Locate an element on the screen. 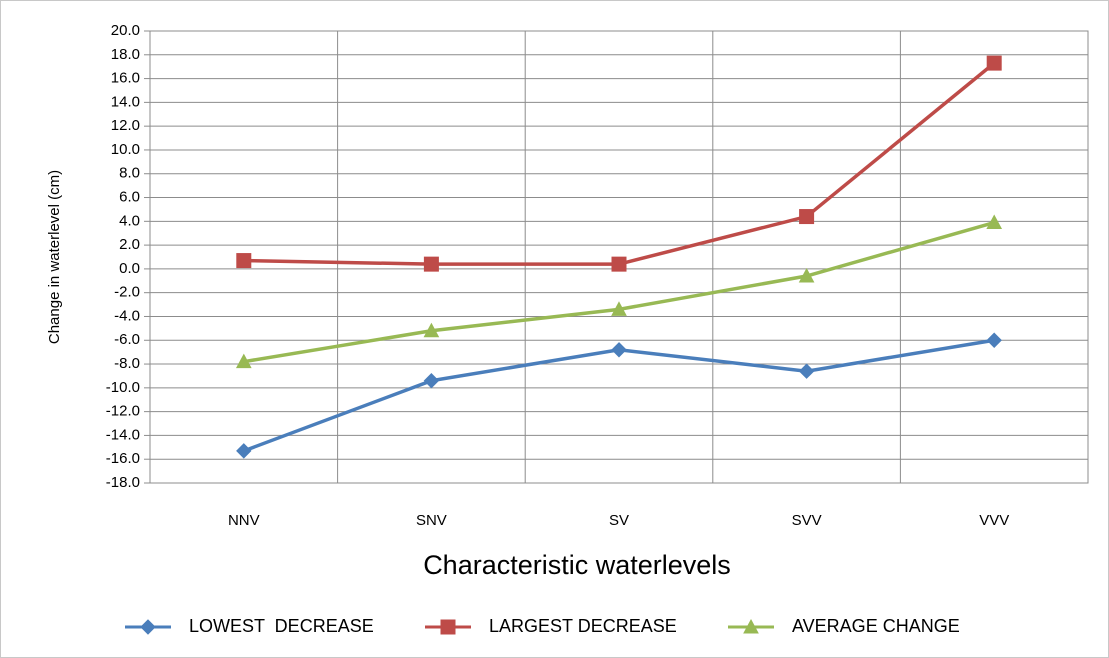 This screenshot has height=658, width=1109. x-axis-title: Characteristic waterlevels is located at coordinates (577, 565).